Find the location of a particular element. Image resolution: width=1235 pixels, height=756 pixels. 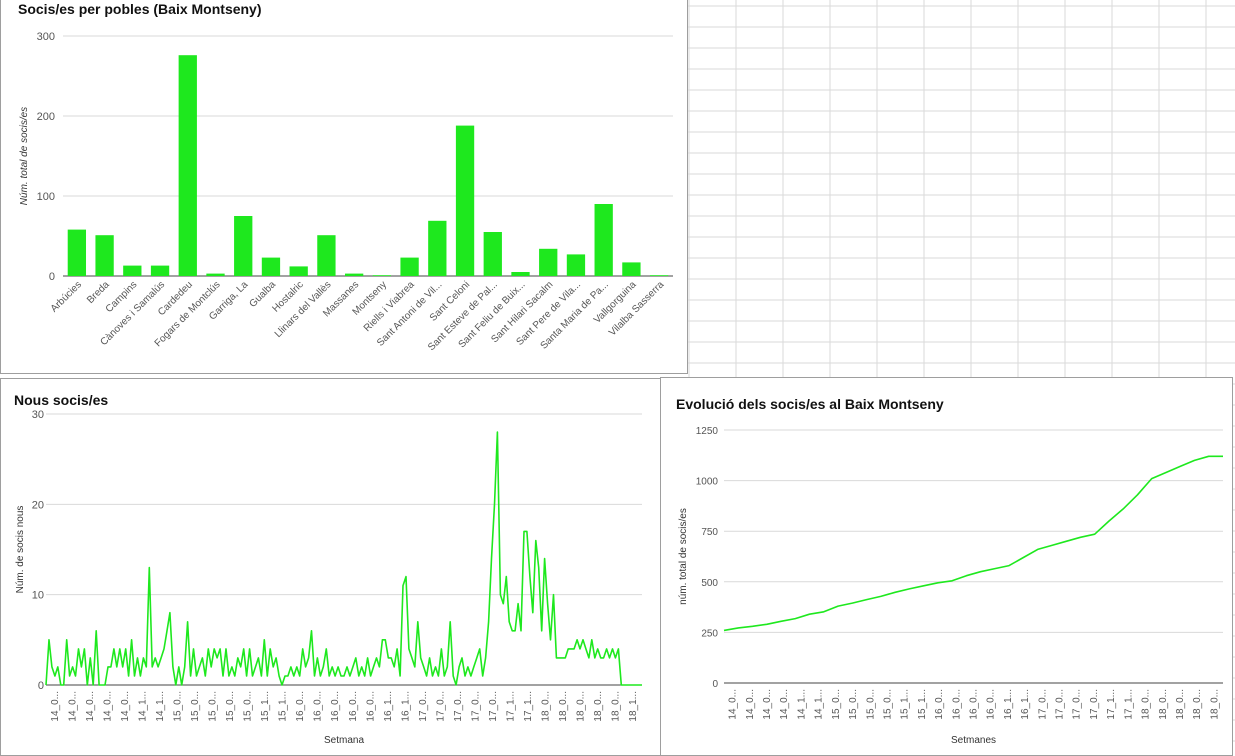

y-tick-label: 1000 is located at coordinates (707, 482).